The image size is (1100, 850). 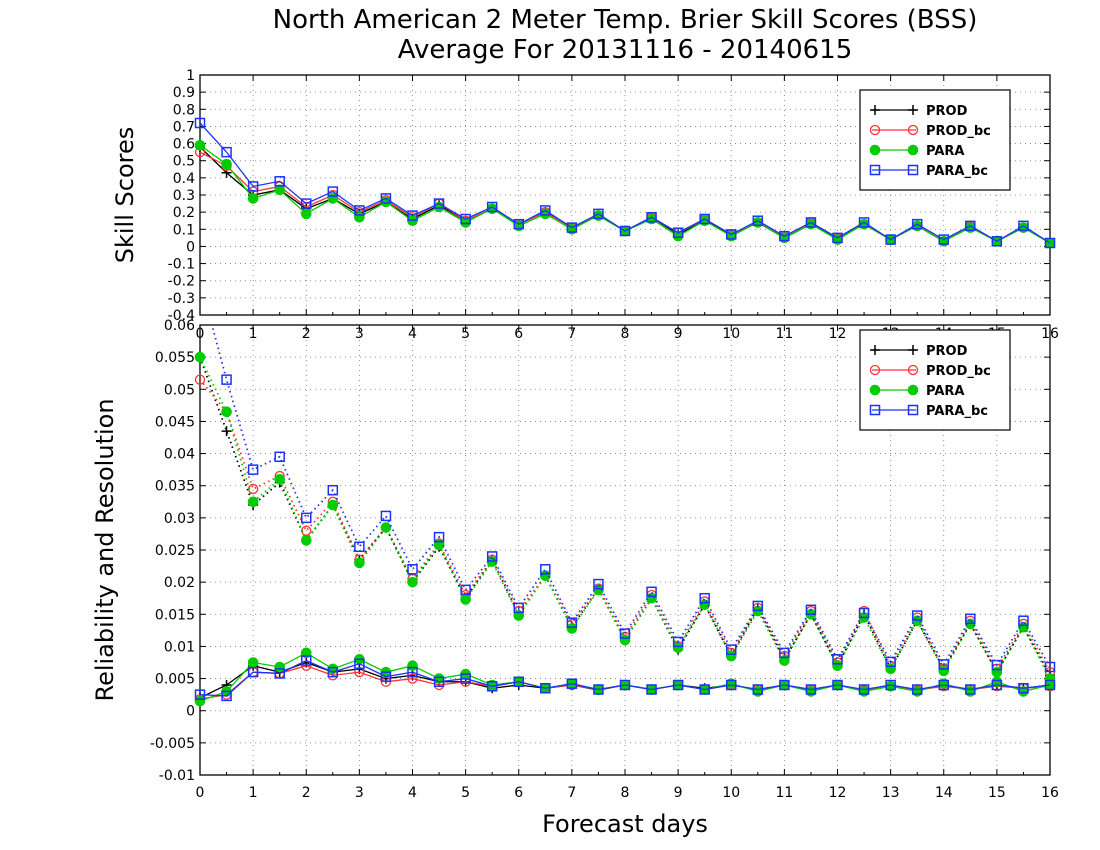 What do you see at coordinates (944, 793) in the screenshot?
I see `bot-x-tick-label: 14` at bounding box center [944, 793].